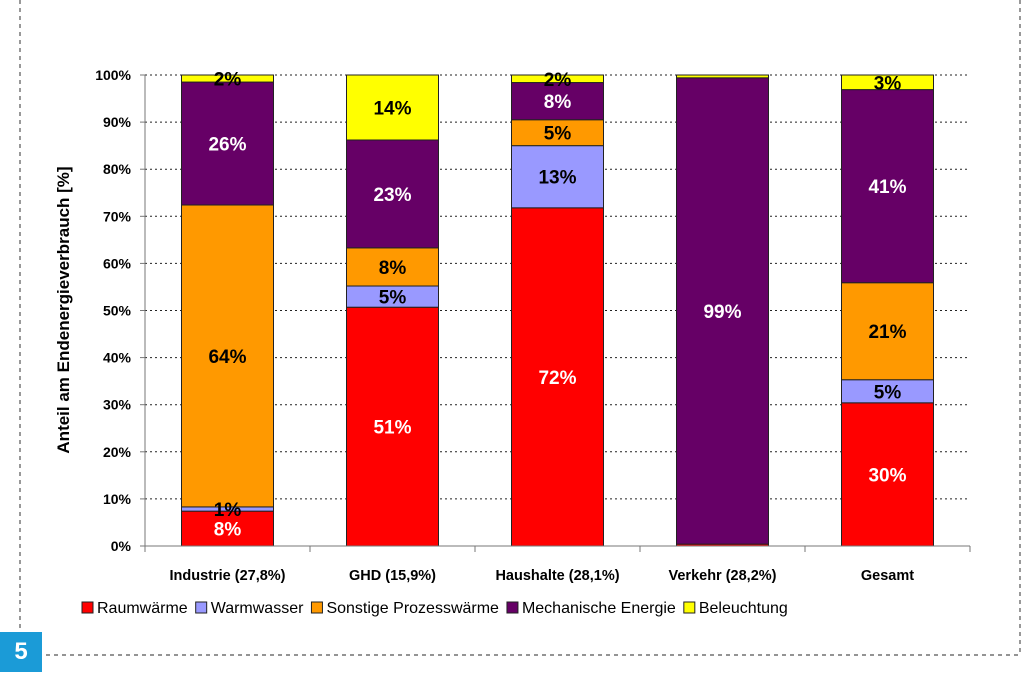  I want to click on data-label: 23%, so click(392, 195).